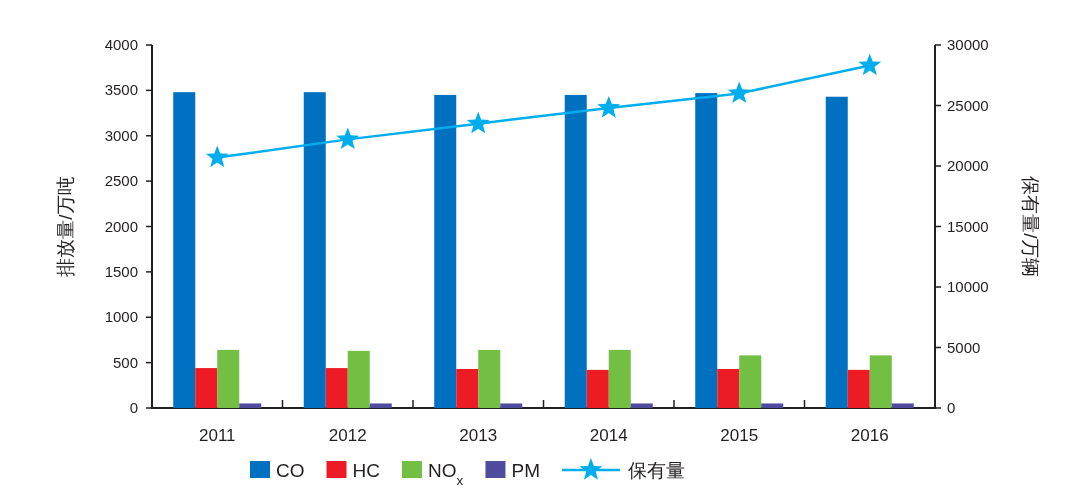  Describe the element at coordinates (968, 286) in the screenshot. I see `y2-tick-label: 10000` at that location.